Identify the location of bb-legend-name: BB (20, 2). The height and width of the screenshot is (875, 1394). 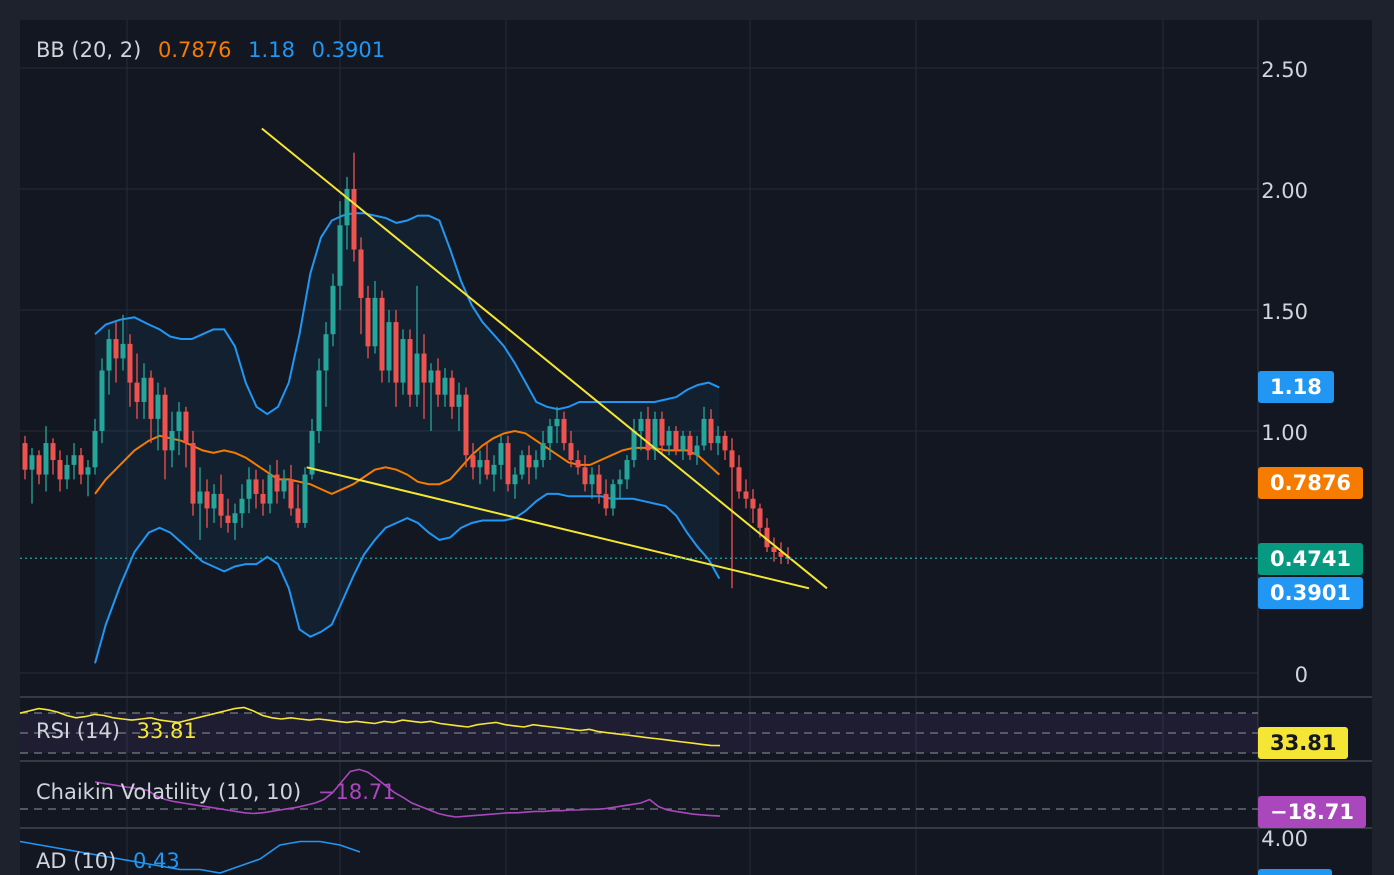
(89, 50).